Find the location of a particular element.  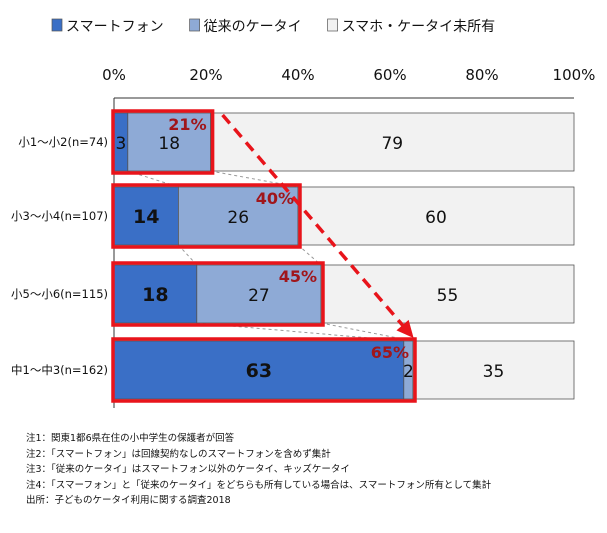

combined-percent-label: 21% is located at coordinates (187, 124).